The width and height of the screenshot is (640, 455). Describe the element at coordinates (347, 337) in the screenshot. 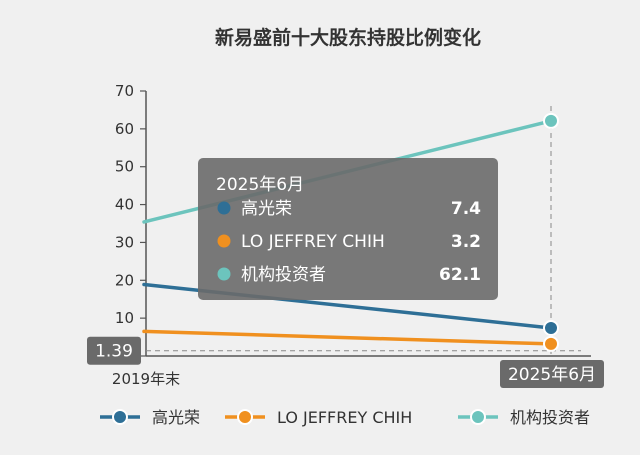

I see `series-line` at that location.